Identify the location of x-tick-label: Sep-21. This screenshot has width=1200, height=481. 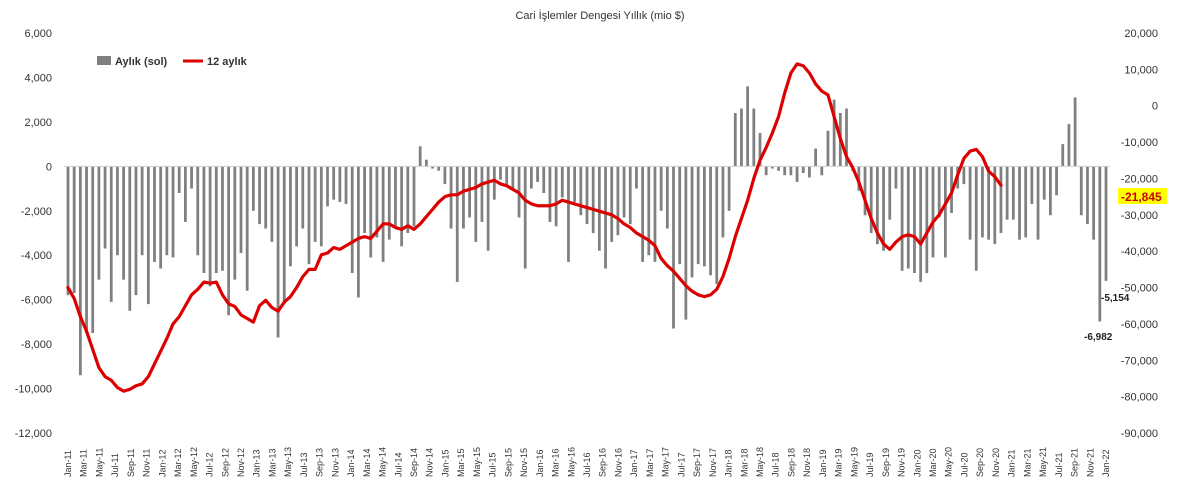
(1075, 462).